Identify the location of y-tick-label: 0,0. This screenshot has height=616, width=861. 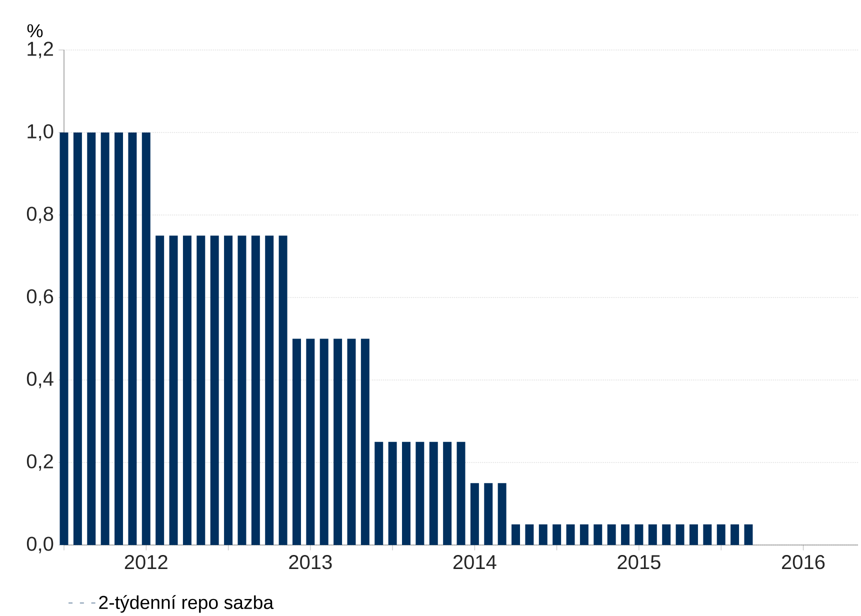
(40, 545).